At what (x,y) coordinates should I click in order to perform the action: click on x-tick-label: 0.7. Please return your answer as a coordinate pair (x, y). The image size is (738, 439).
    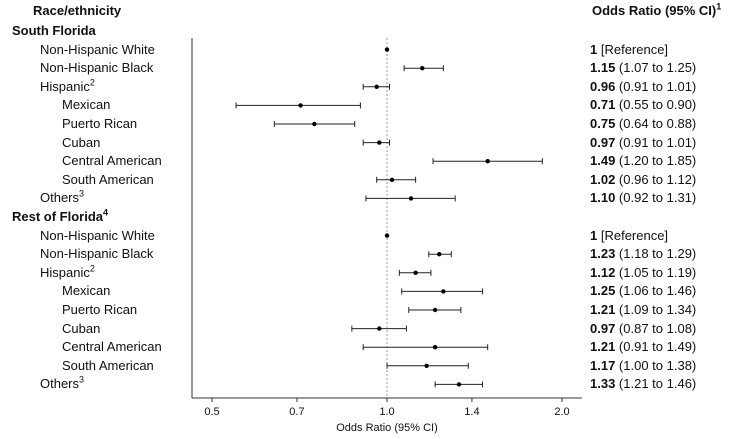
    Looking at the image, I should click on (296, 412).